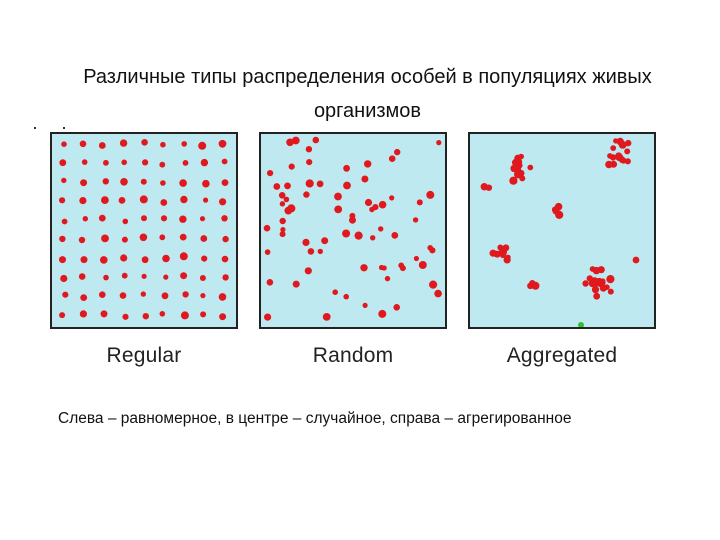 This screenshot has width=720, height=540. I want to click on aggregated-label: Aggregated, so click(562, 355).